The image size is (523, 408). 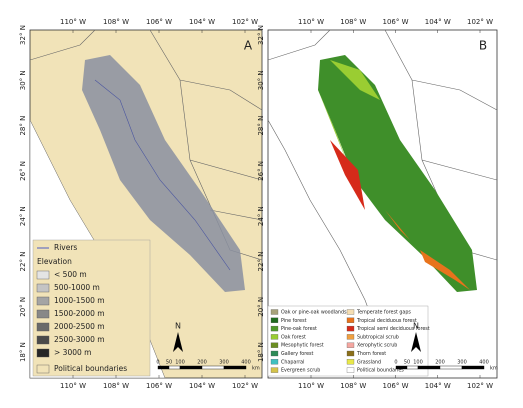 I want to click on legend-text: Oak forest, so click(x=293, y=337).